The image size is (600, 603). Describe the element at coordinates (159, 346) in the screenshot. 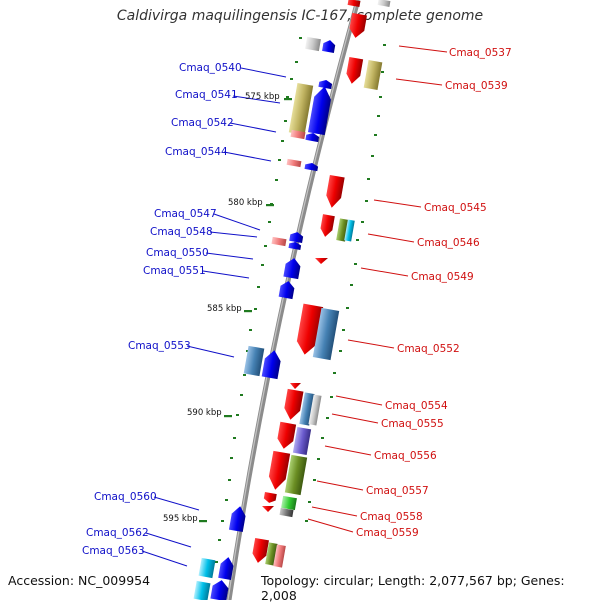

I see `gene-label-cmaq-0553: Cmaq_0553` at that location.